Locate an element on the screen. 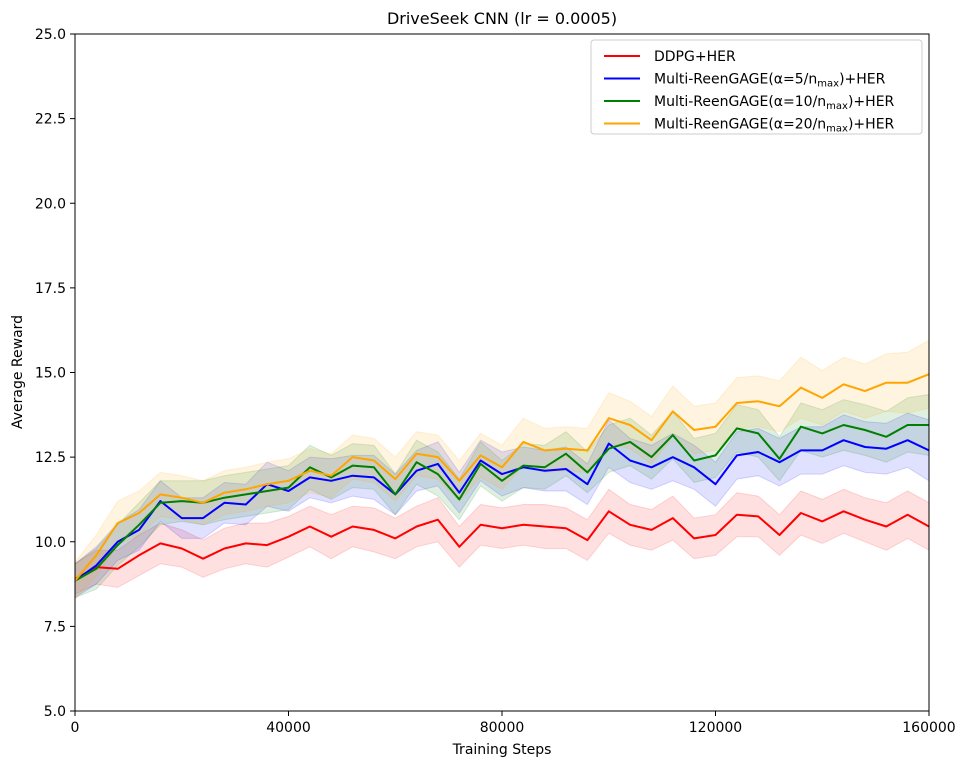  y-tick-label: 5.0 is located at coordinates (55, 712).